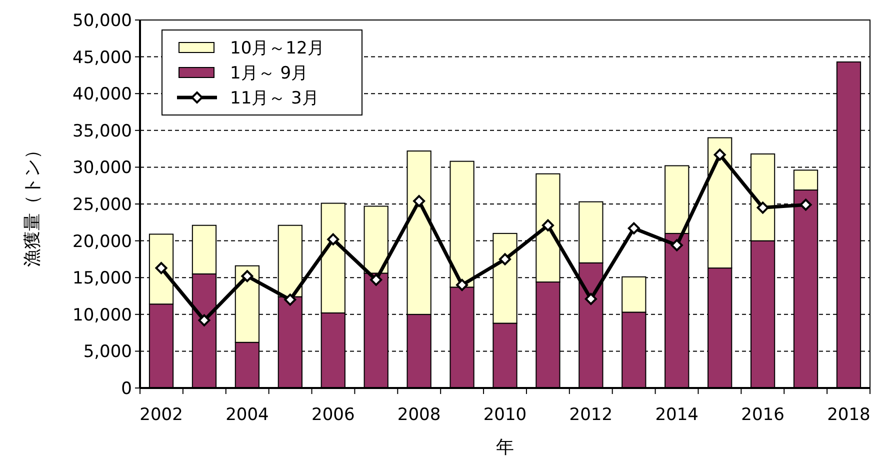 This screenshot has width=880, height=461. I want to click on legend-label: 10月～12月, so click(277, 48).